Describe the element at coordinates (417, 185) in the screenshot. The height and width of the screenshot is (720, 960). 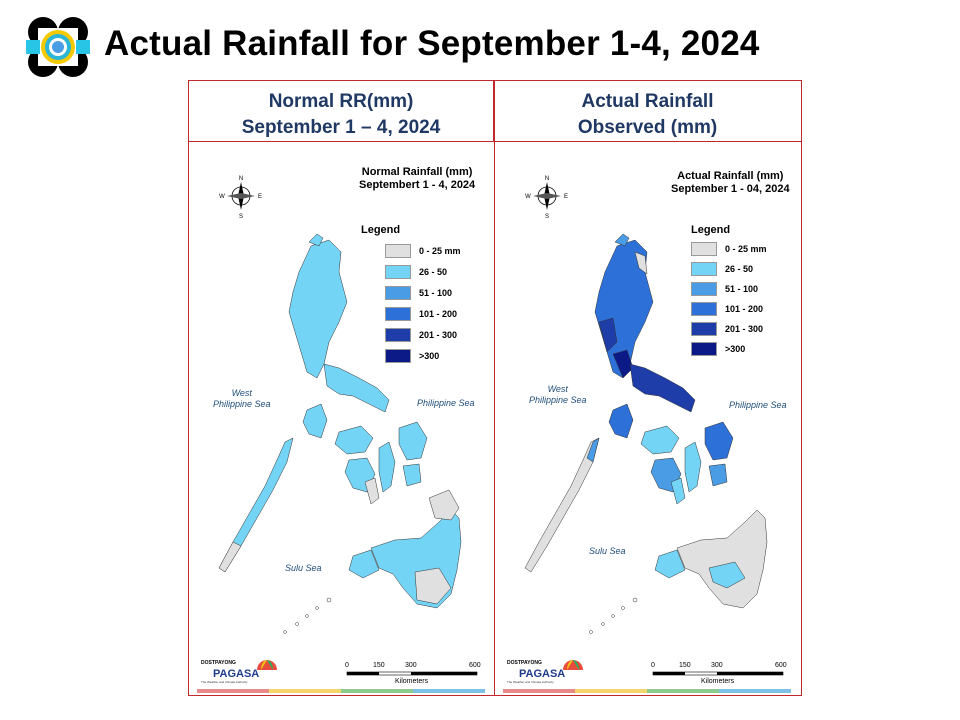
I see `left-map-title-line2: Septembert 1 - 4, 2024` at that location.